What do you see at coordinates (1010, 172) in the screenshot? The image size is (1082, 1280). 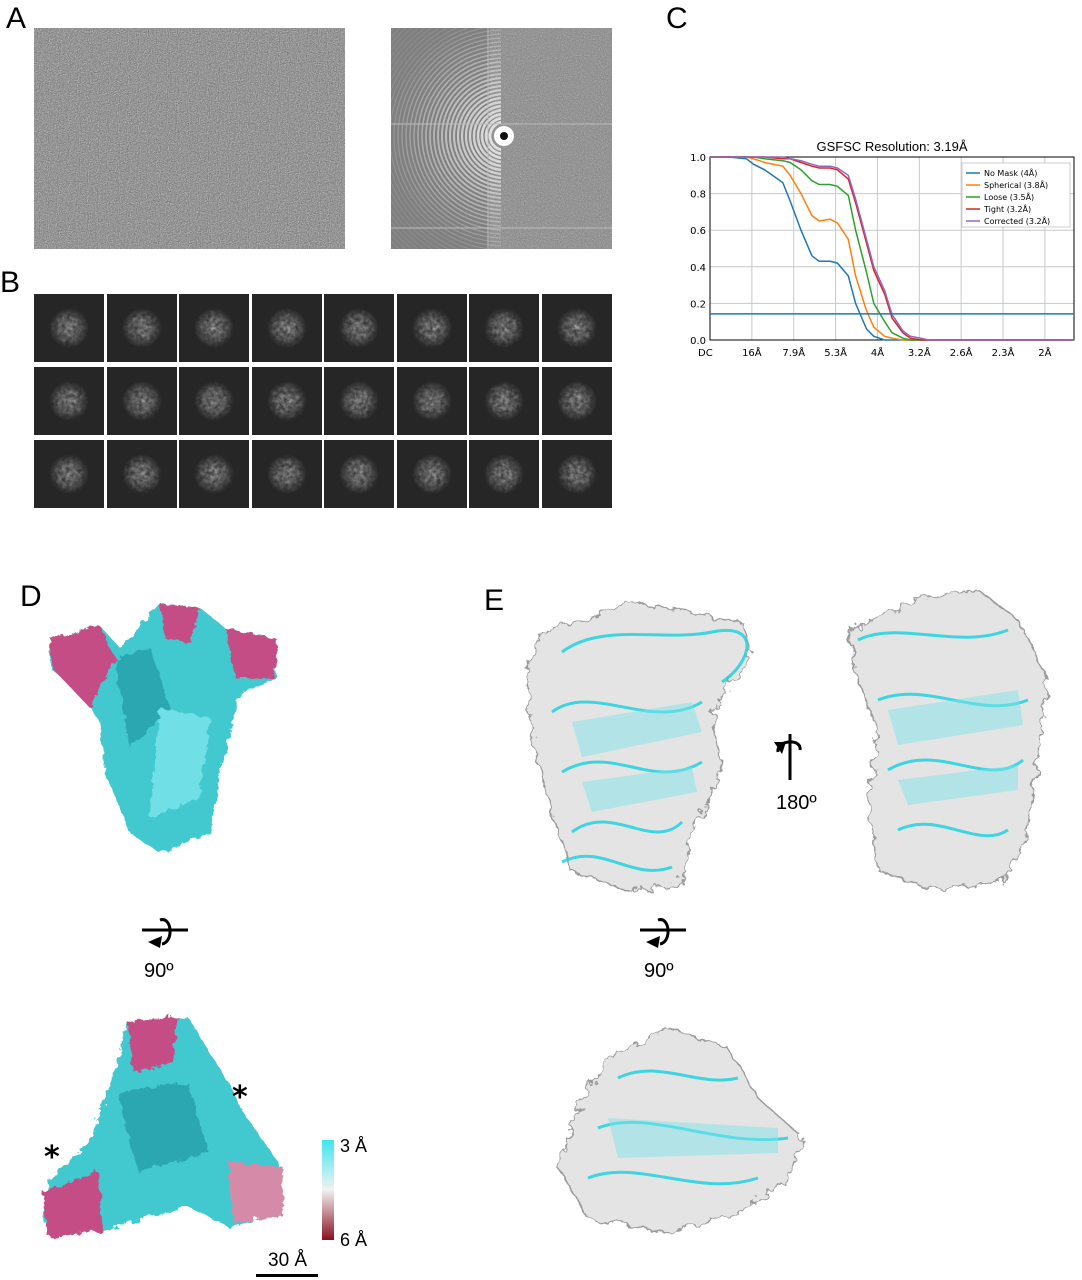 I see `legend-label: No Mask (4Å)` at bounding box center [1010, 172].